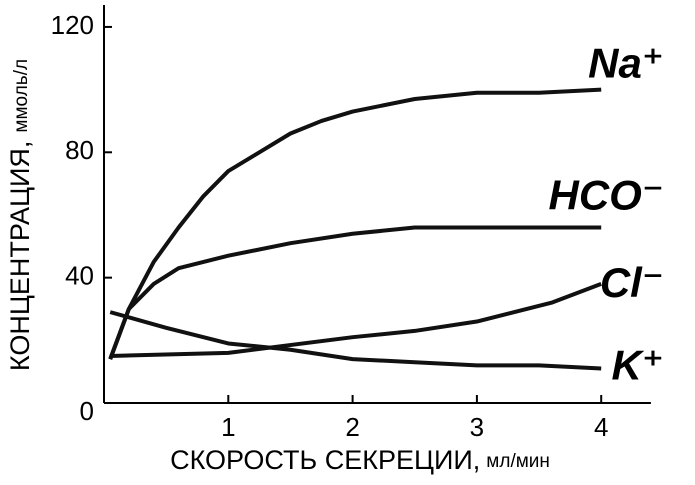 This screenshot has height=485, width=695. Describe the element at coordinates (325, 460) in the screenshot. I see `x-label-text: СКОРОСТЬ СЕКРЕЦИИ,` at that location.